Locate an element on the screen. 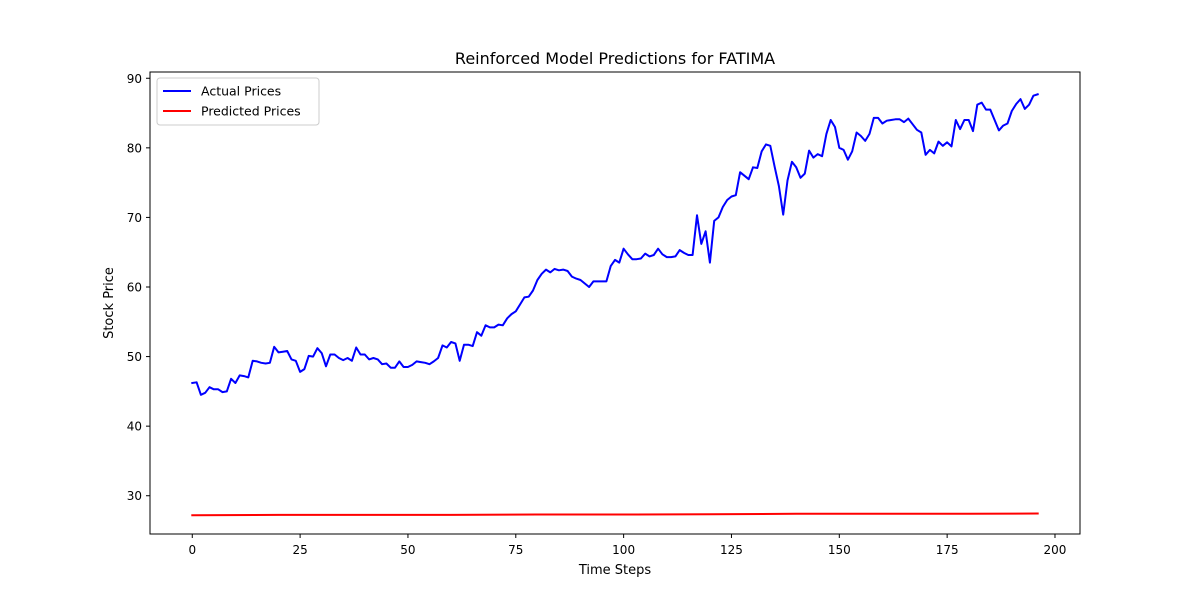 Image resolution: width=1200 pixels, height=600 pixels. y-axis: 30 40 50 60 70 80 90 is located at coordinates (138, 287).